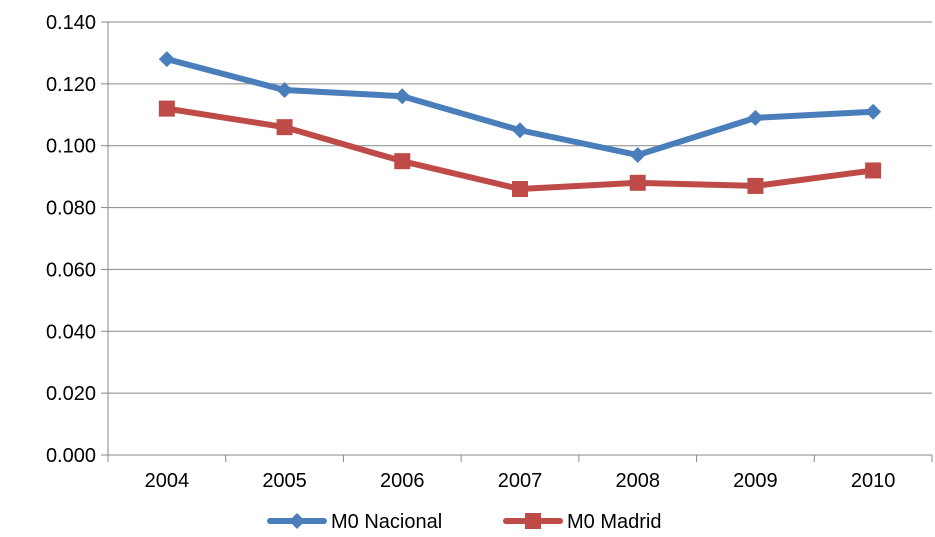 The height and width of the screenshot is (537, 935). I want to click on x-tick-label: 2010, so click(873, 481).